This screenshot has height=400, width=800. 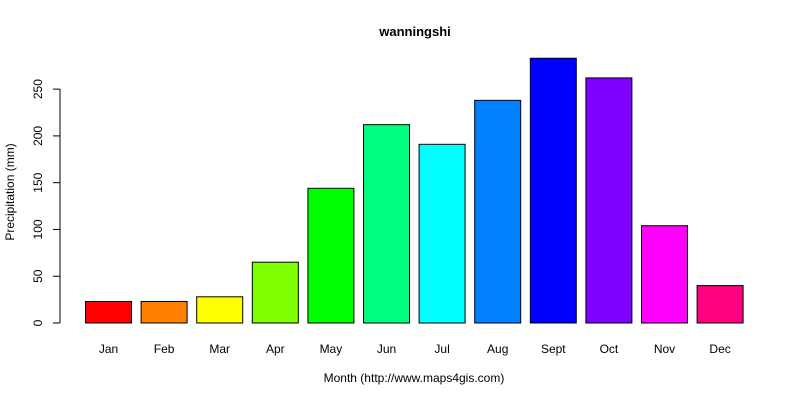 What do you see at coordinates (331, 349) in the screenshot?
I see `x-tick-label: May` at bounding box center [331, 349].